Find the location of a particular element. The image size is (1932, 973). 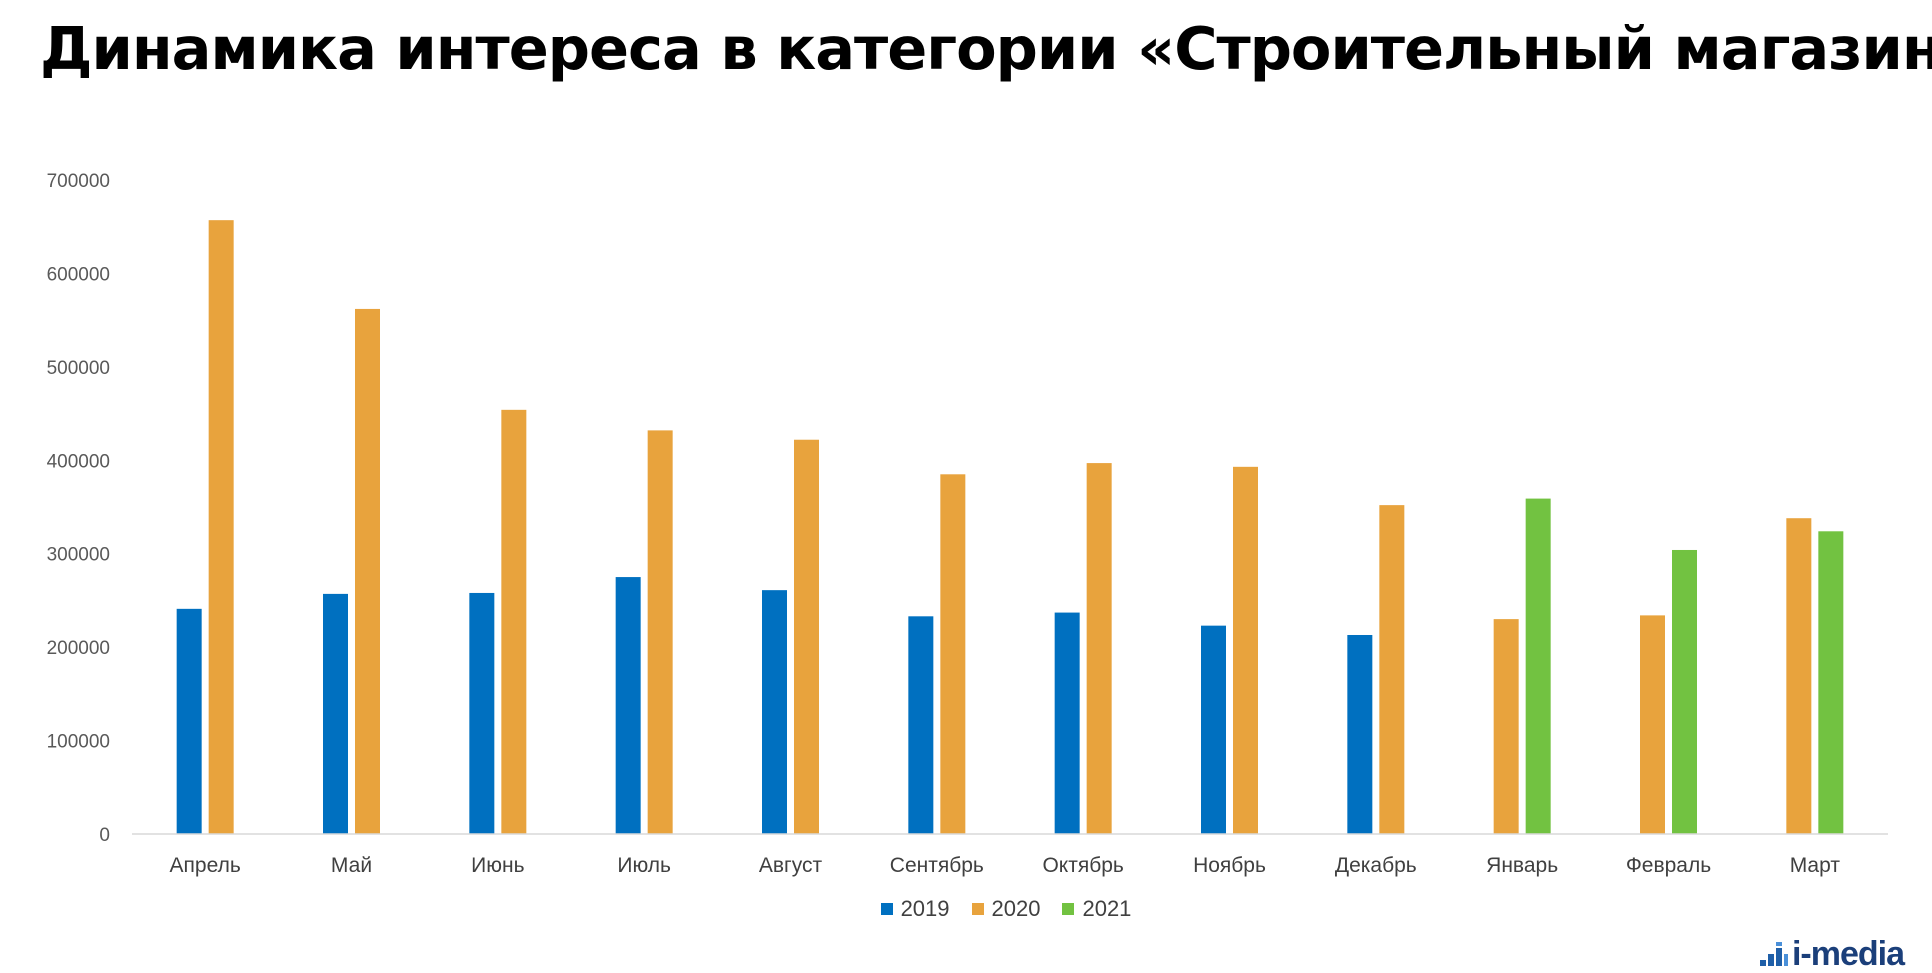

y-tick-label: 600000 is located at coordinates (78, 274).